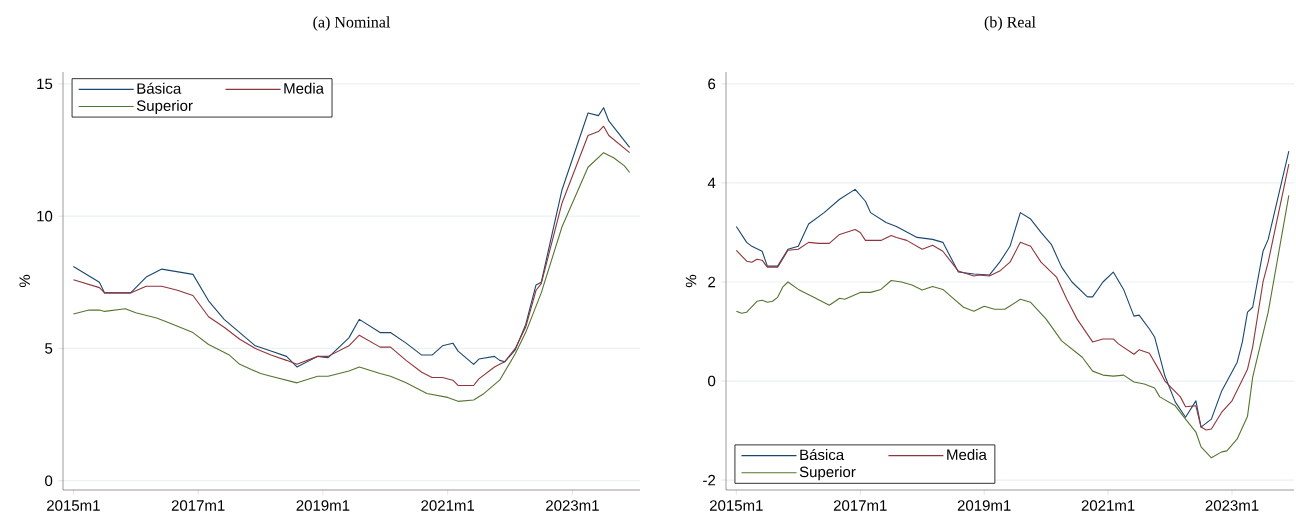  I want to click on y-tick-label: 5, so click(49, 348).